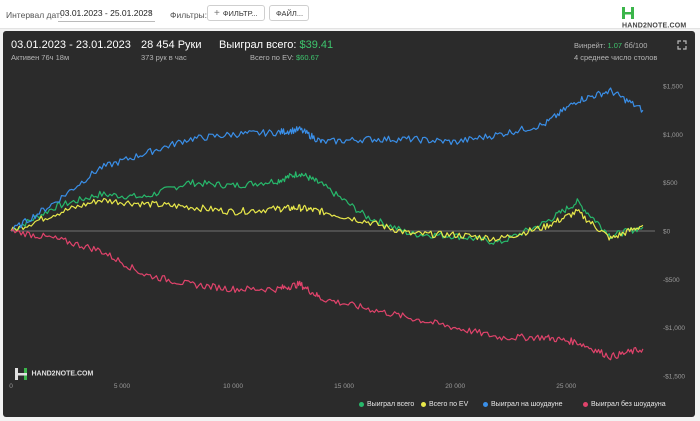 This screenshot has height=421, width=700. I want to click on expand-icon, so click(682, 45).